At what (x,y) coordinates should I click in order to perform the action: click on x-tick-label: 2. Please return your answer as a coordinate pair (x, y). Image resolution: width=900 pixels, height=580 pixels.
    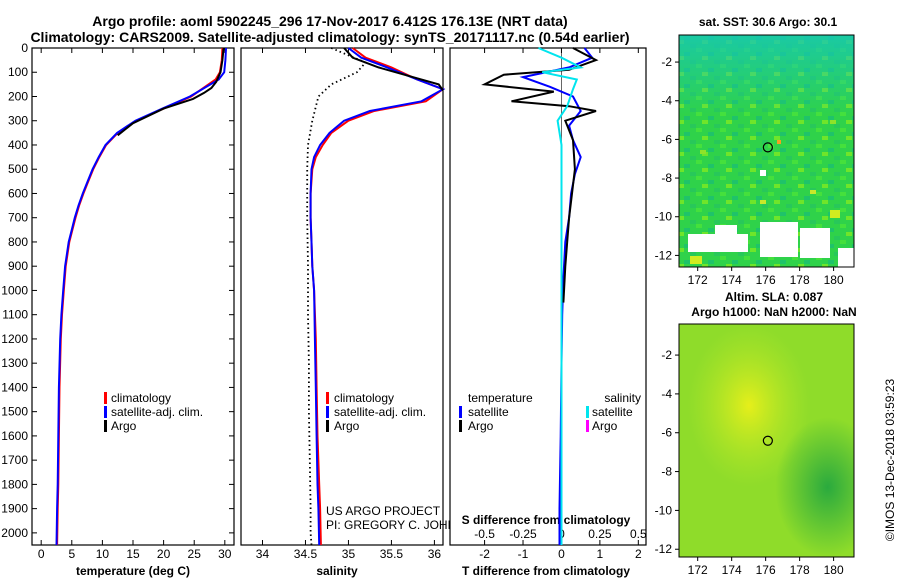
    Looking at the image, I should click on (638, 554).